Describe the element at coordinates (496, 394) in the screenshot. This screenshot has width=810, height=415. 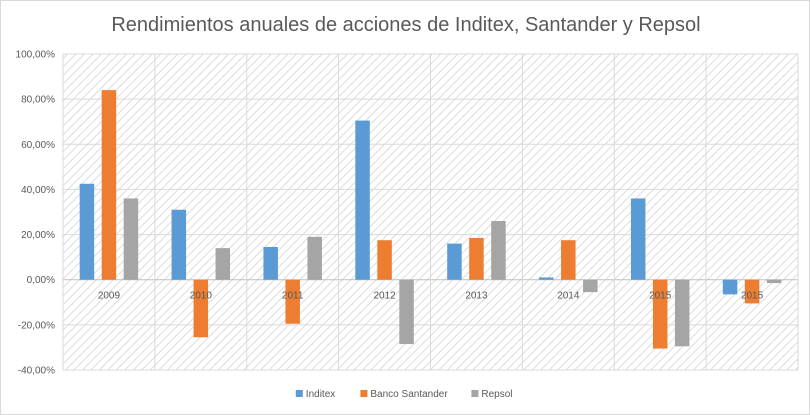
I see `legend-label: Repsol` at that location.